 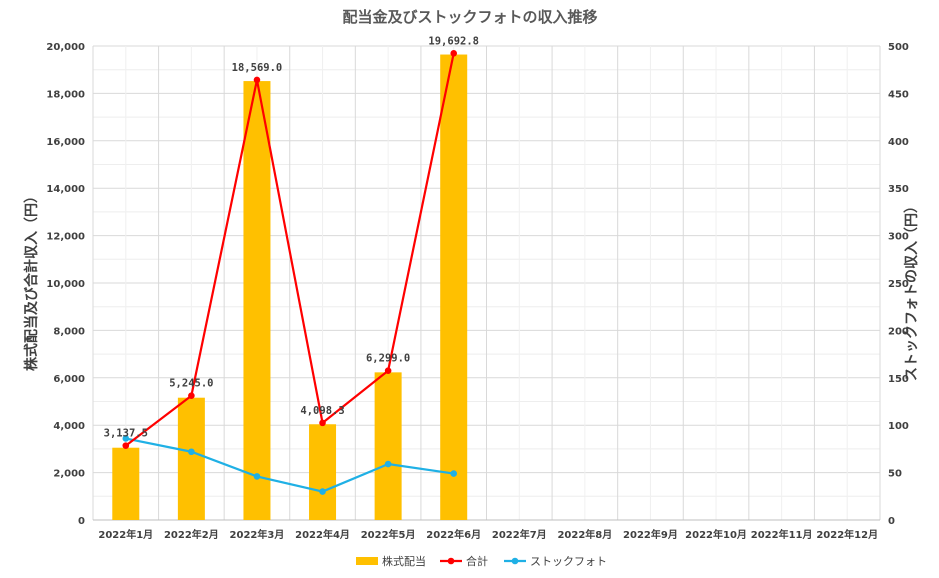 I want to click on x-tick-label: 2022年2月, so click(x=191, y=534).